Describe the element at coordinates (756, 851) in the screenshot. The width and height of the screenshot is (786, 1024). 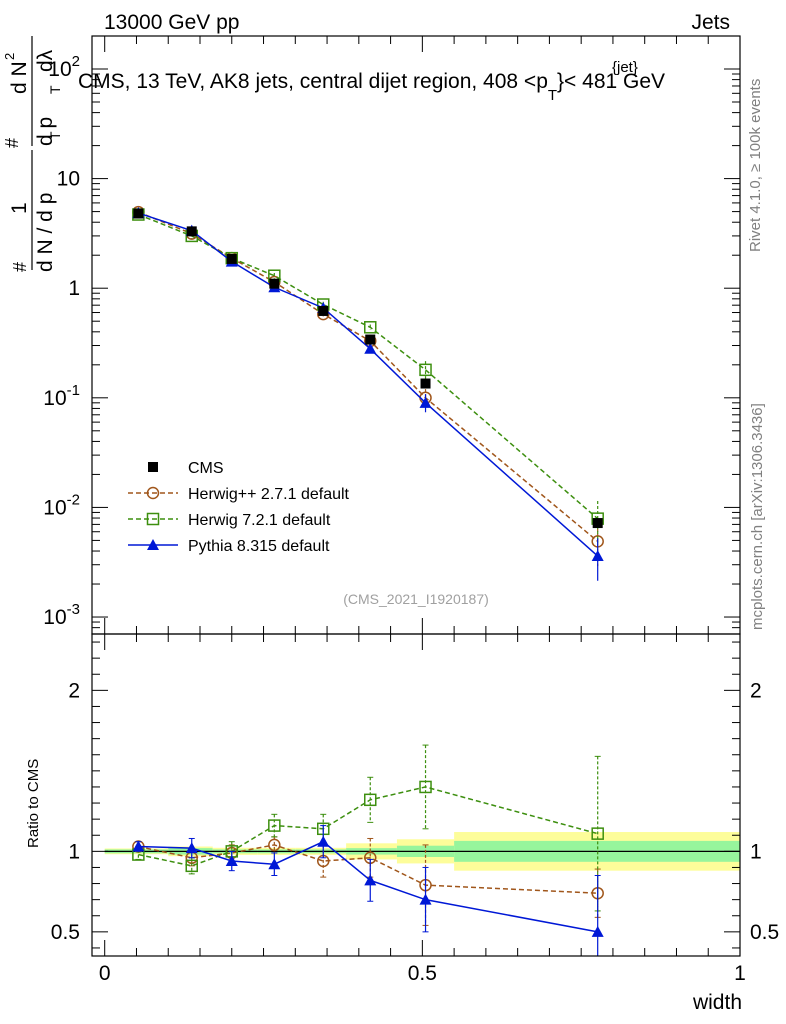
I see `ratio-y-tick-label-right: 1` at that location.